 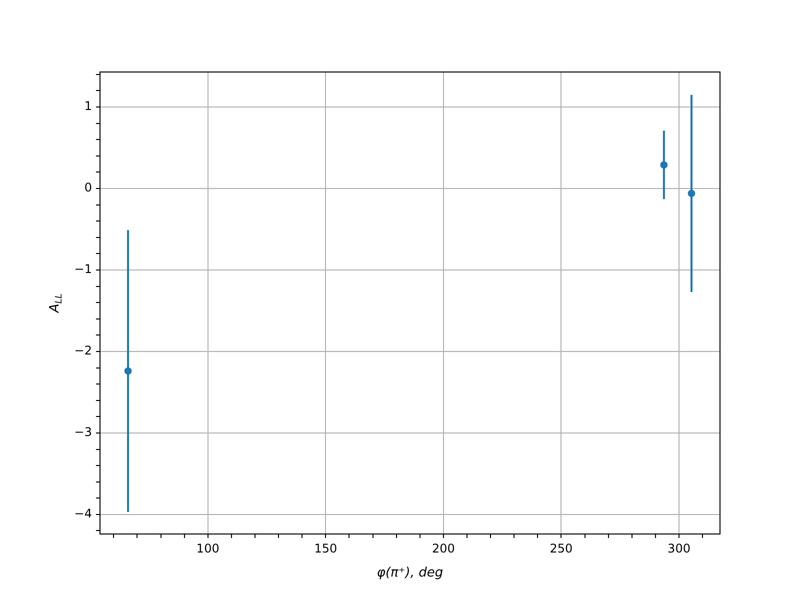 What do you see at coordinates (55, 303) in the screenshot?
I see `y-axis-title: ALL` at bounding box center [55, 303].